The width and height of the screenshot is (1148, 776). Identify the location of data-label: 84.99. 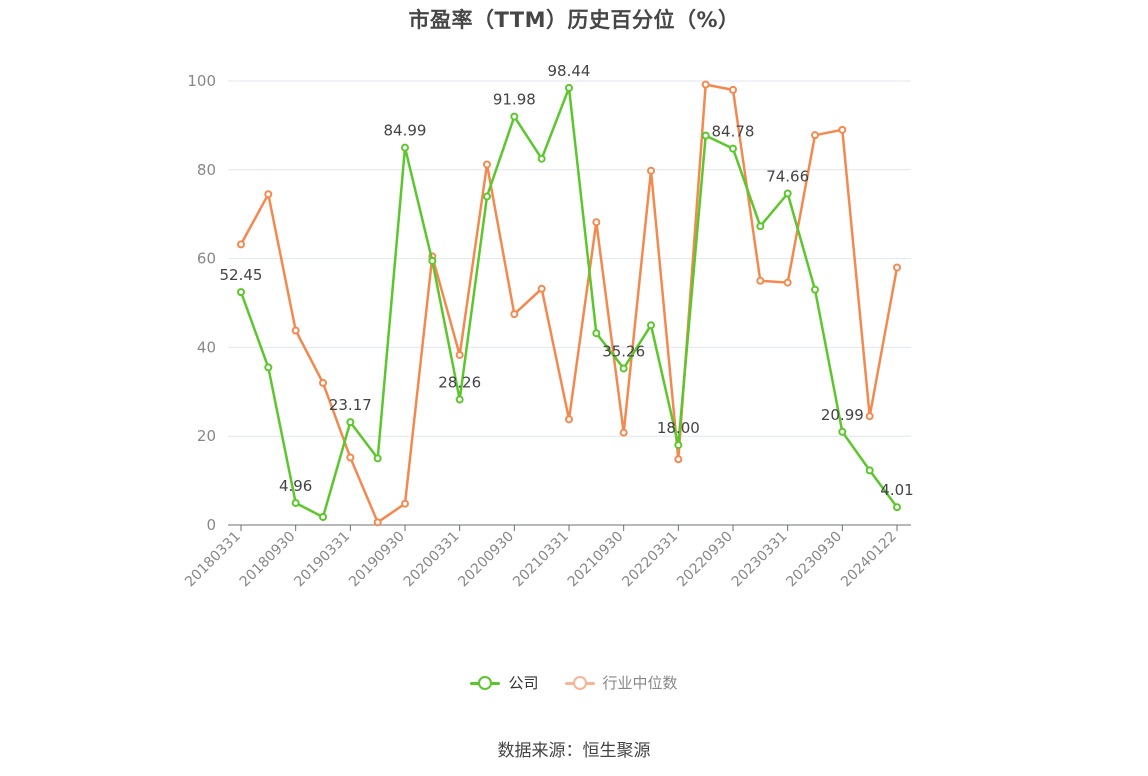
(405, 131).